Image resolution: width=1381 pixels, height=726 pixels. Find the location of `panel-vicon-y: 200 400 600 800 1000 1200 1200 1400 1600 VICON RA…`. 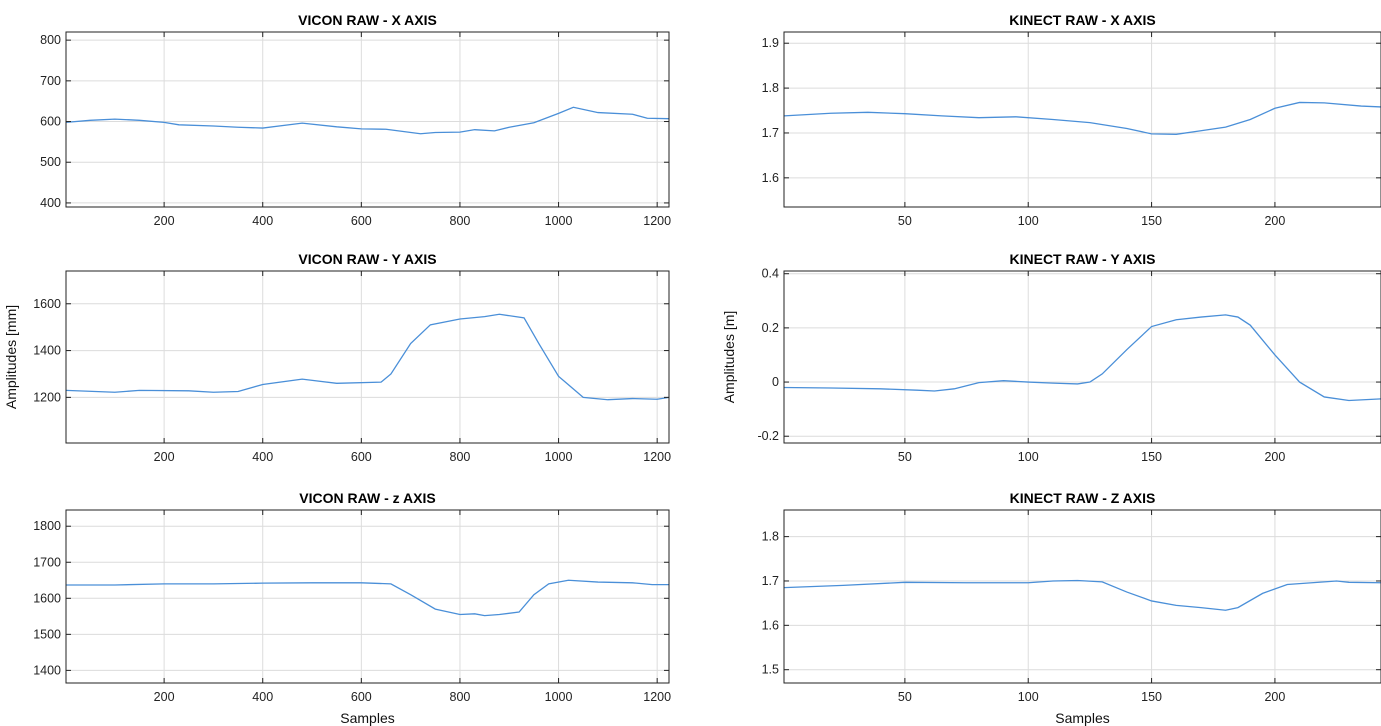

panel-vicon-y: 200 400 600 800 1000 1200 1200 1400 1600 VICON RA… is located at coordinates (337, 357).